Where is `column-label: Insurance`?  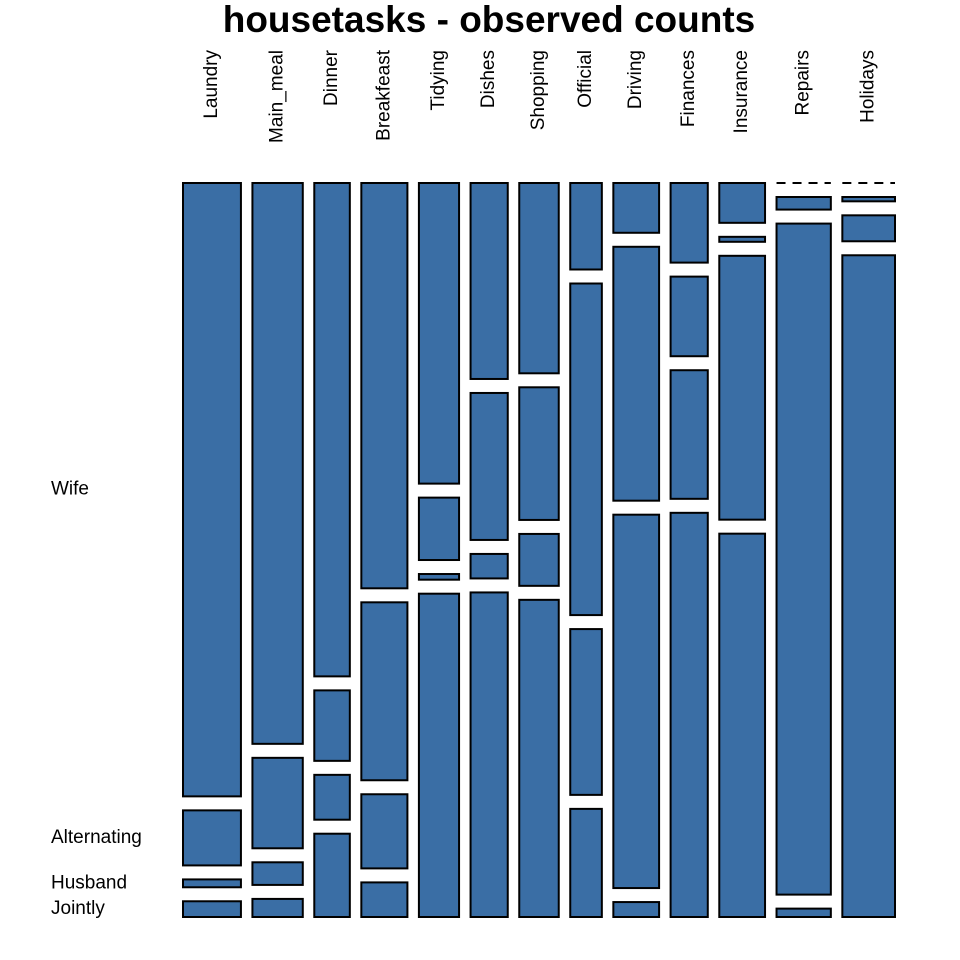
column-label: Insurance is located at coordinates (741, 91).